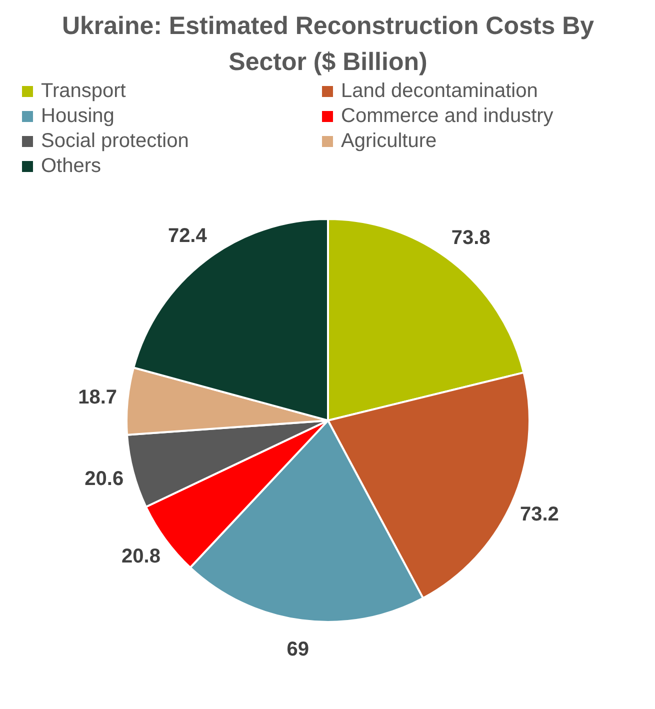 This screenshot has width=655, height=709. Describe the element at coordinates (539, 514) in the screenshot. I see `data-label: 73.2` at that location.